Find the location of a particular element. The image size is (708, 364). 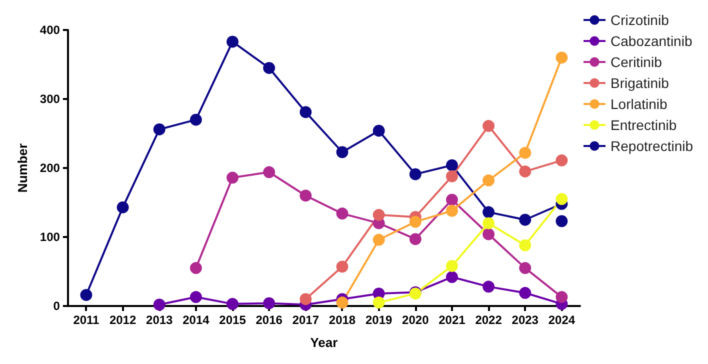

y-tick-label: 200 is located at coordinates (50, 168).